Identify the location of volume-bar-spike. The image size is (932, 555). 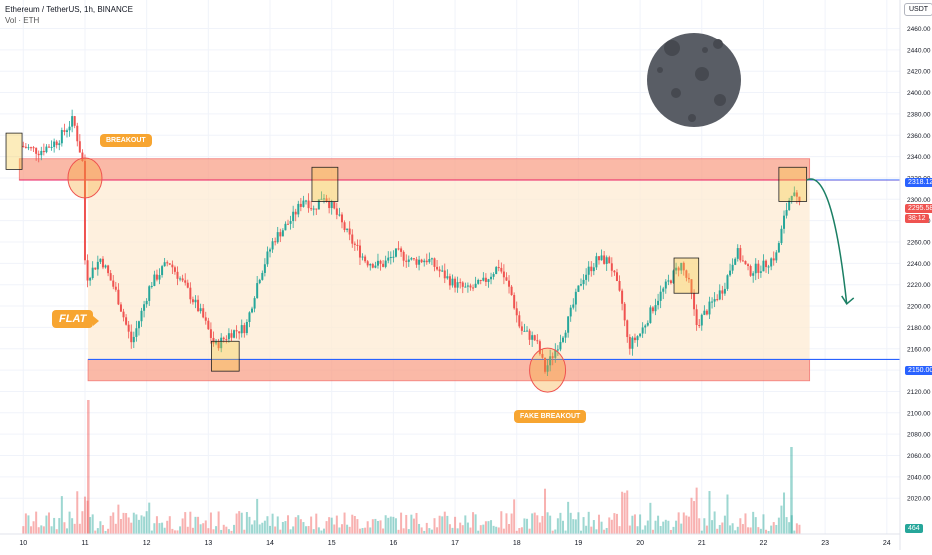
(791, 490).